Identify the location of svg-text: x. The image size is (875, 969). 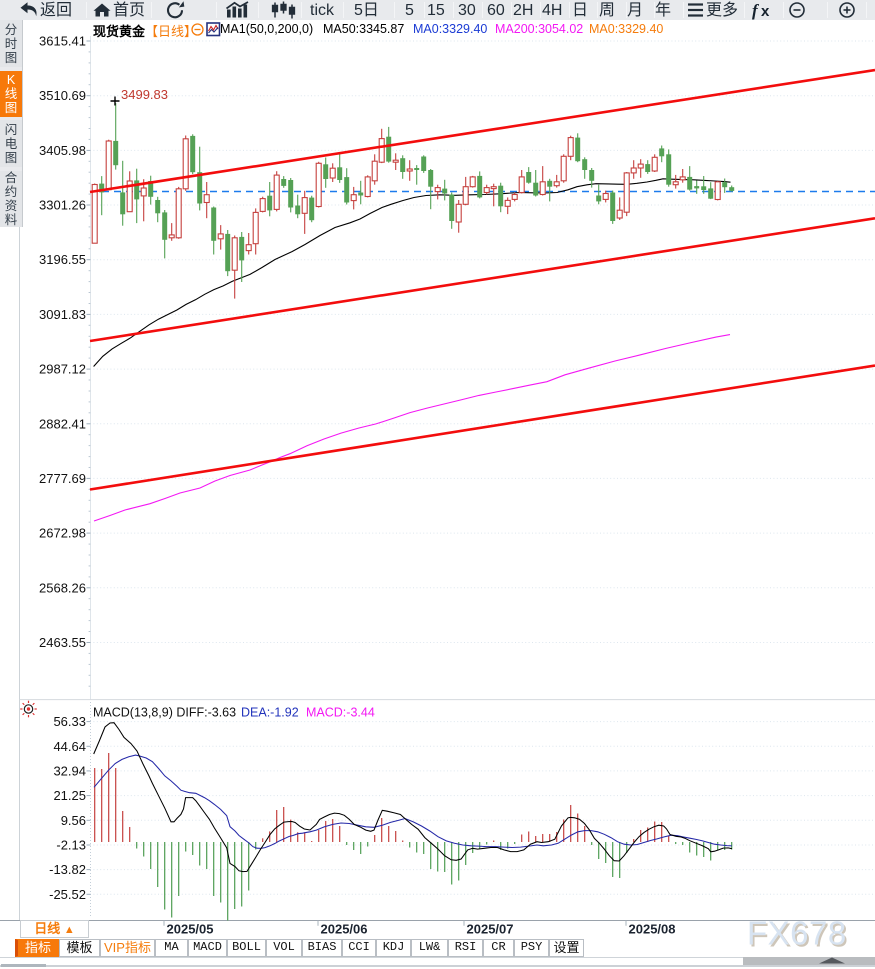
(765, 11).